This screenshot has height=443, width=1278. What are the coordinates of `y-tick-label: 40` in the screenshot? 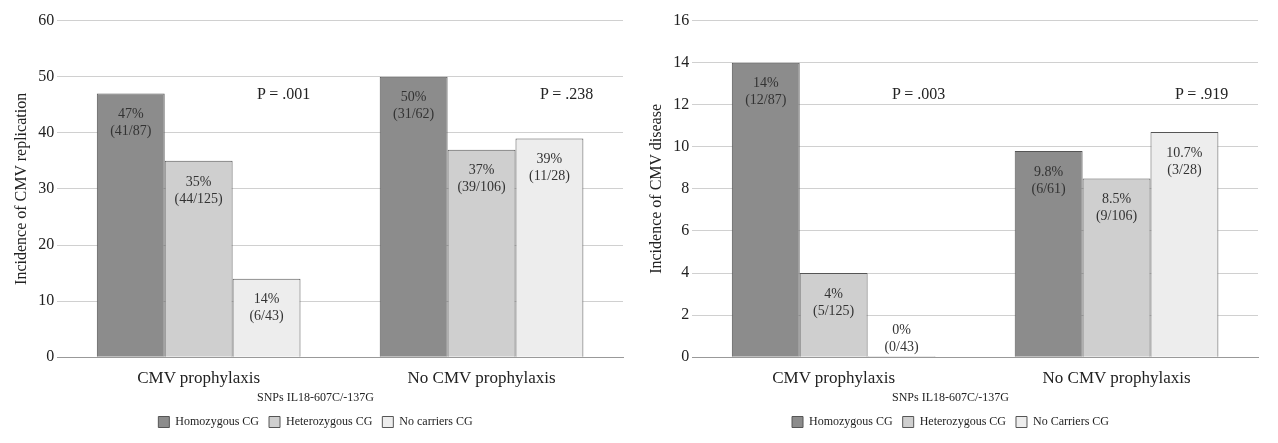 It's located at (46, 131).